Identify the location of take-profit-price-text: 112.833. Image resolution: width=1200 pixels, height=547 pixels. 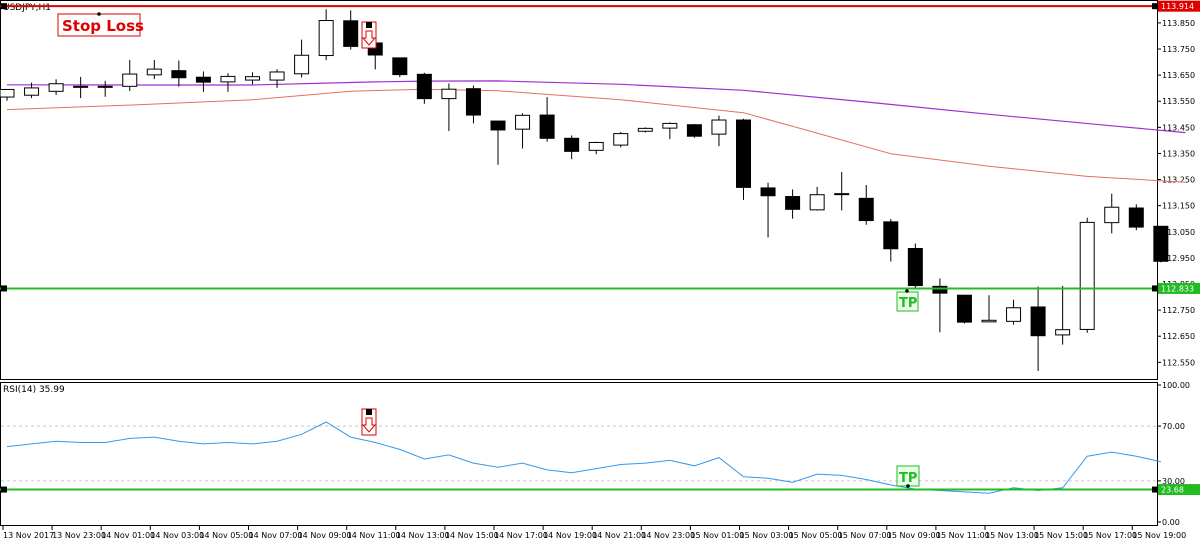
(1177, 288).